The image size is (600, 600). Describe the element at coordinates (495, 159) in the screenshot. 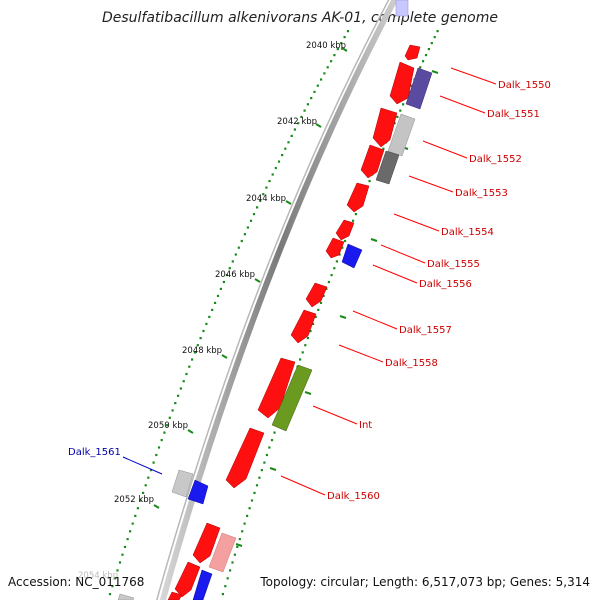

I see `gene-label: Dalk_1552` at that location.